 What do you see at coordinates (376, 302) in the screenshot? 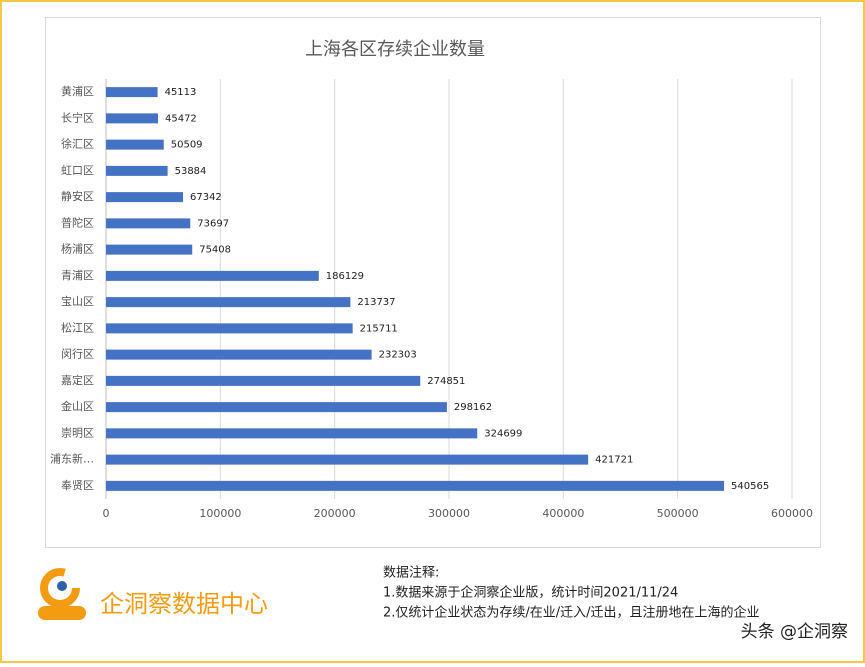
I see `data-label: 213737` at bounding box center [376, 302].